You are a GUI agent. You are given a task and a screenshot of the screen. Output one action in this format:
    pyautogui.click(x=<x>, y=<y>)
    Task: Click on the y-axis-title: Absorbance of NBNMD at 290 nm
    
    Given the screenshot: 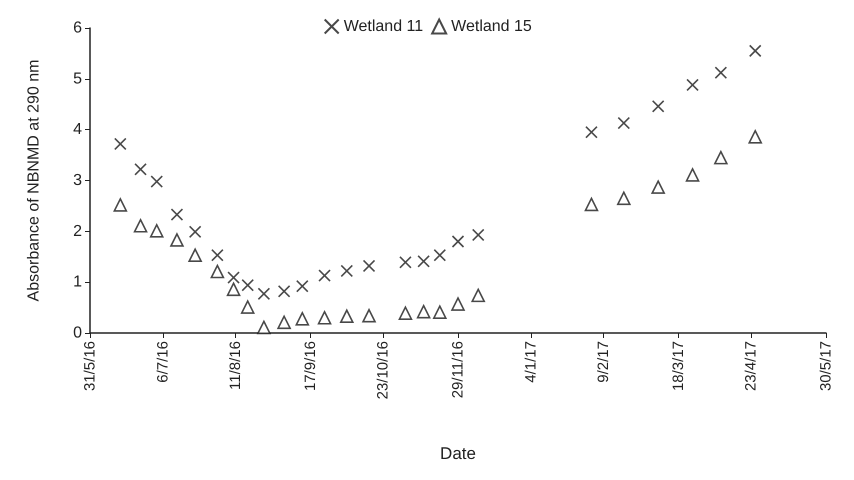 What is the action you would take?
    pyautogui.click(x=34, y=181)
    